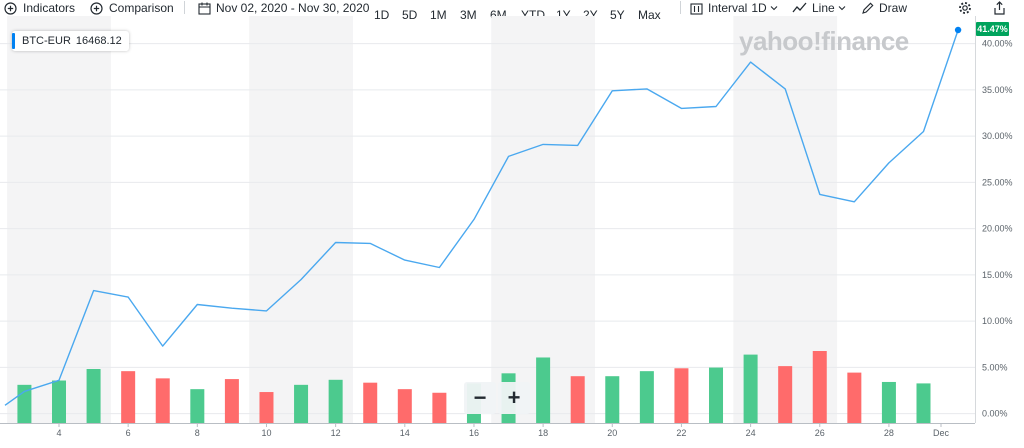 The image size is (1024, 448). Describe the element at coordinates (799, 8) in the screenshot. I see `line-chart-icon` at that location.